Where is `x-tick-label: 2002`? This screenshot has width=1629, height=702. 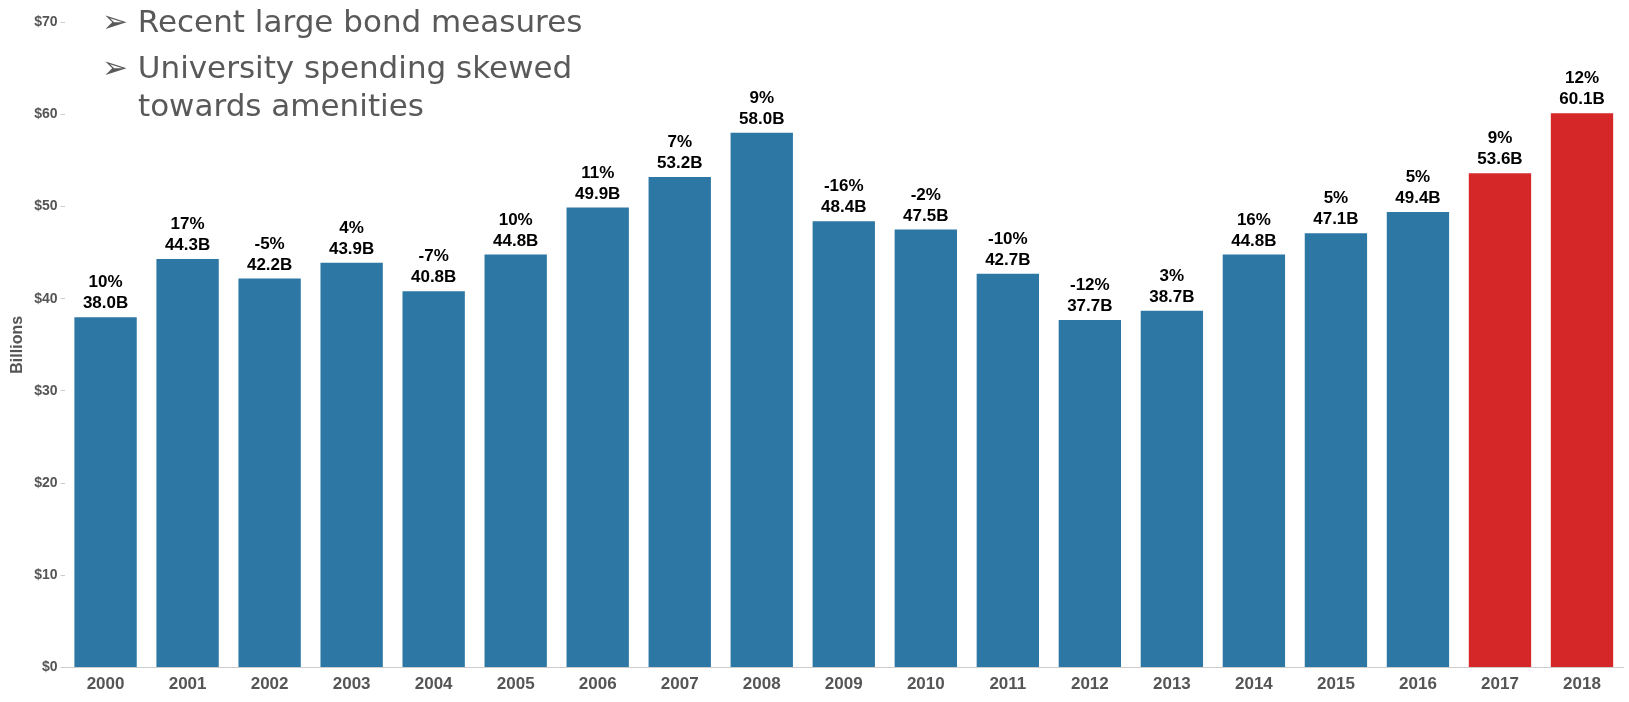 x-tick-label: 2002 is located at coordinates (269, 684).